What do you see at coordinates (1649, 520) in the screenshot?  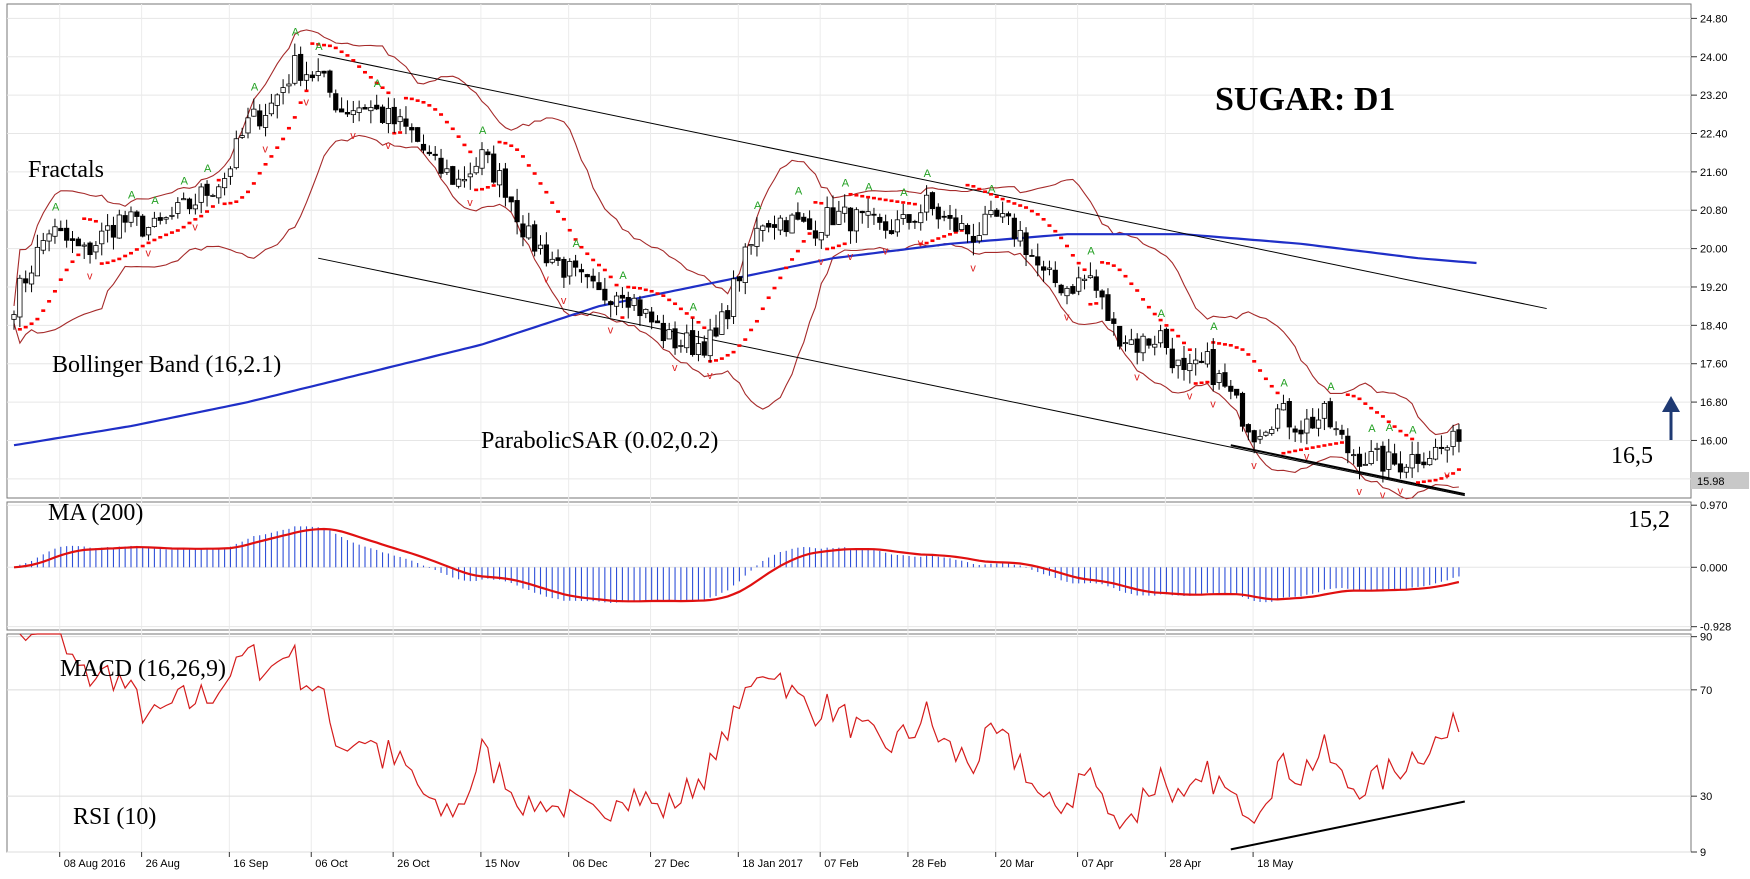 I see `level-label-lower: 15,2` at bounding box center [1649, 520].